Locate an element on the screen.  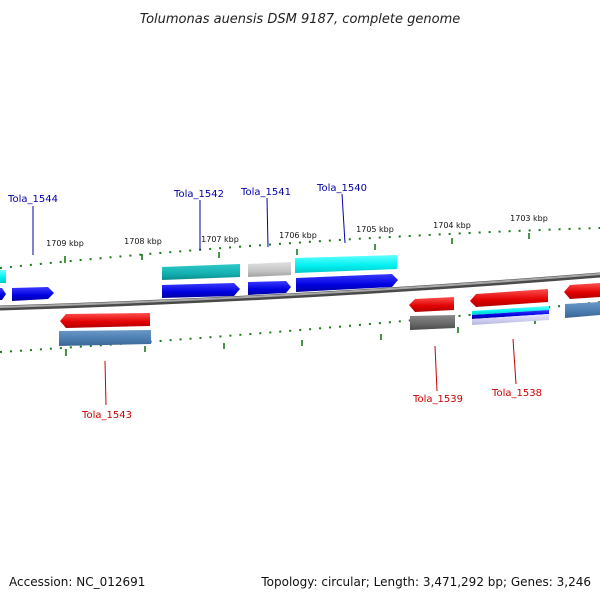
forward-features is located at coordinates (199, 278).